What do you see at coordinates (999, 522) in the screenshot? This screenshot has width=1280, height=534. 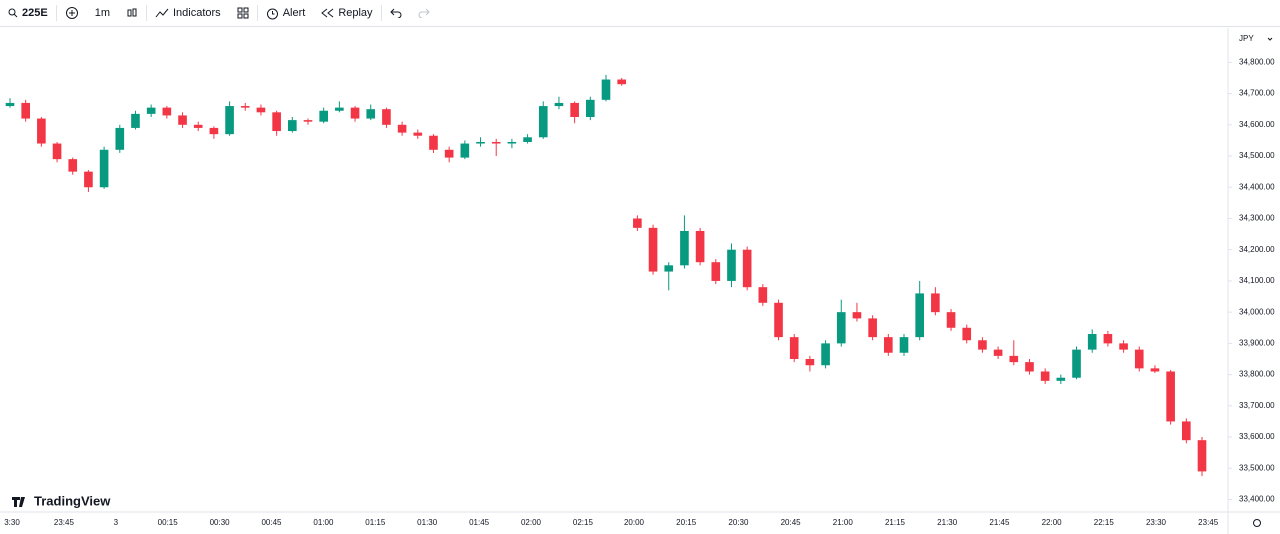 I see `x-tick-label: 21:45` at bounding box center [999, 522].